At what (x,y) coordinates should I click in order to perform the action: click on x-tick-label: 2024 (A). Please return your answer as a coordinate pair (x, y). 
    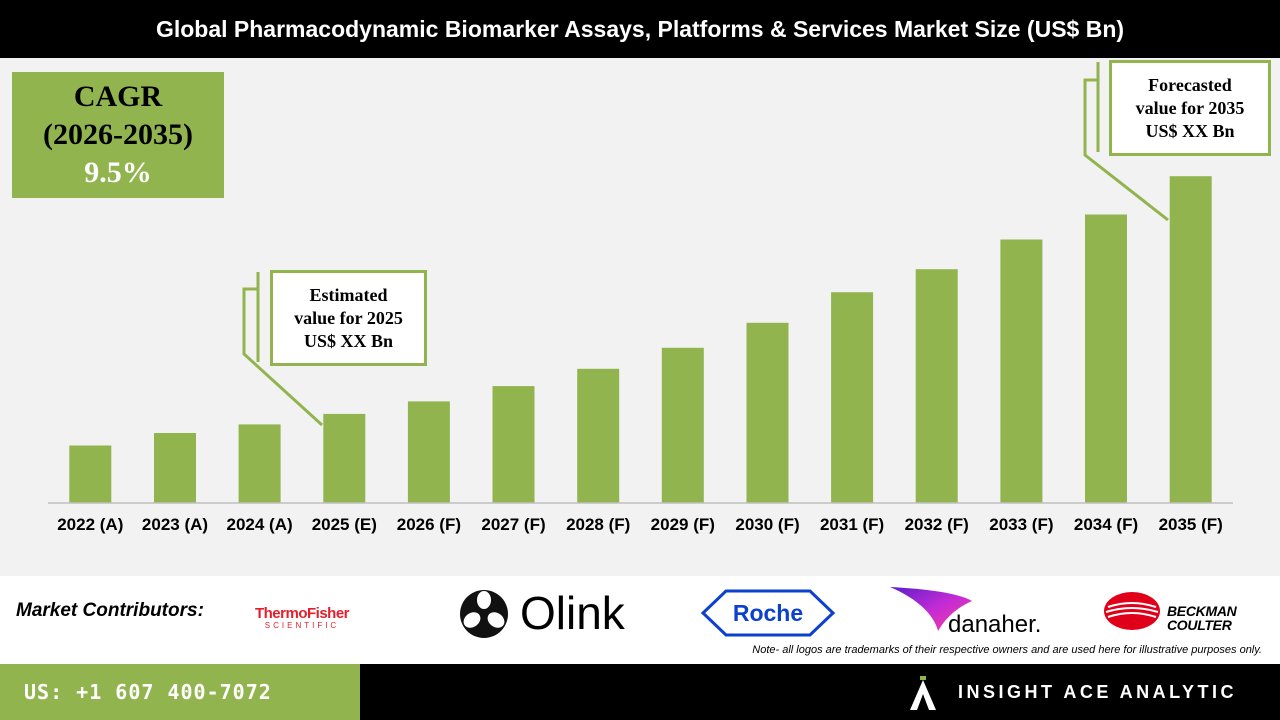
    Looking at the image, I should click on (260, 524).